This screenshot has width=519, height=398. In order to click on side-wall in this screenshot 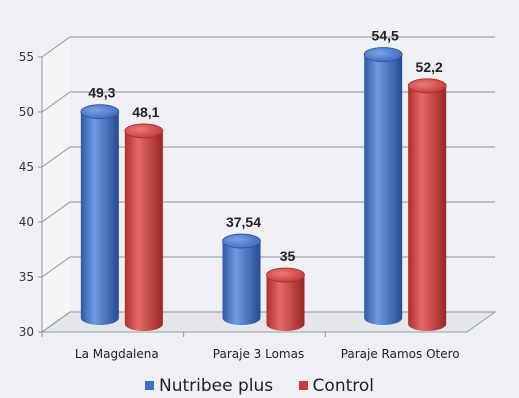, I will do `click(56, 184)`.